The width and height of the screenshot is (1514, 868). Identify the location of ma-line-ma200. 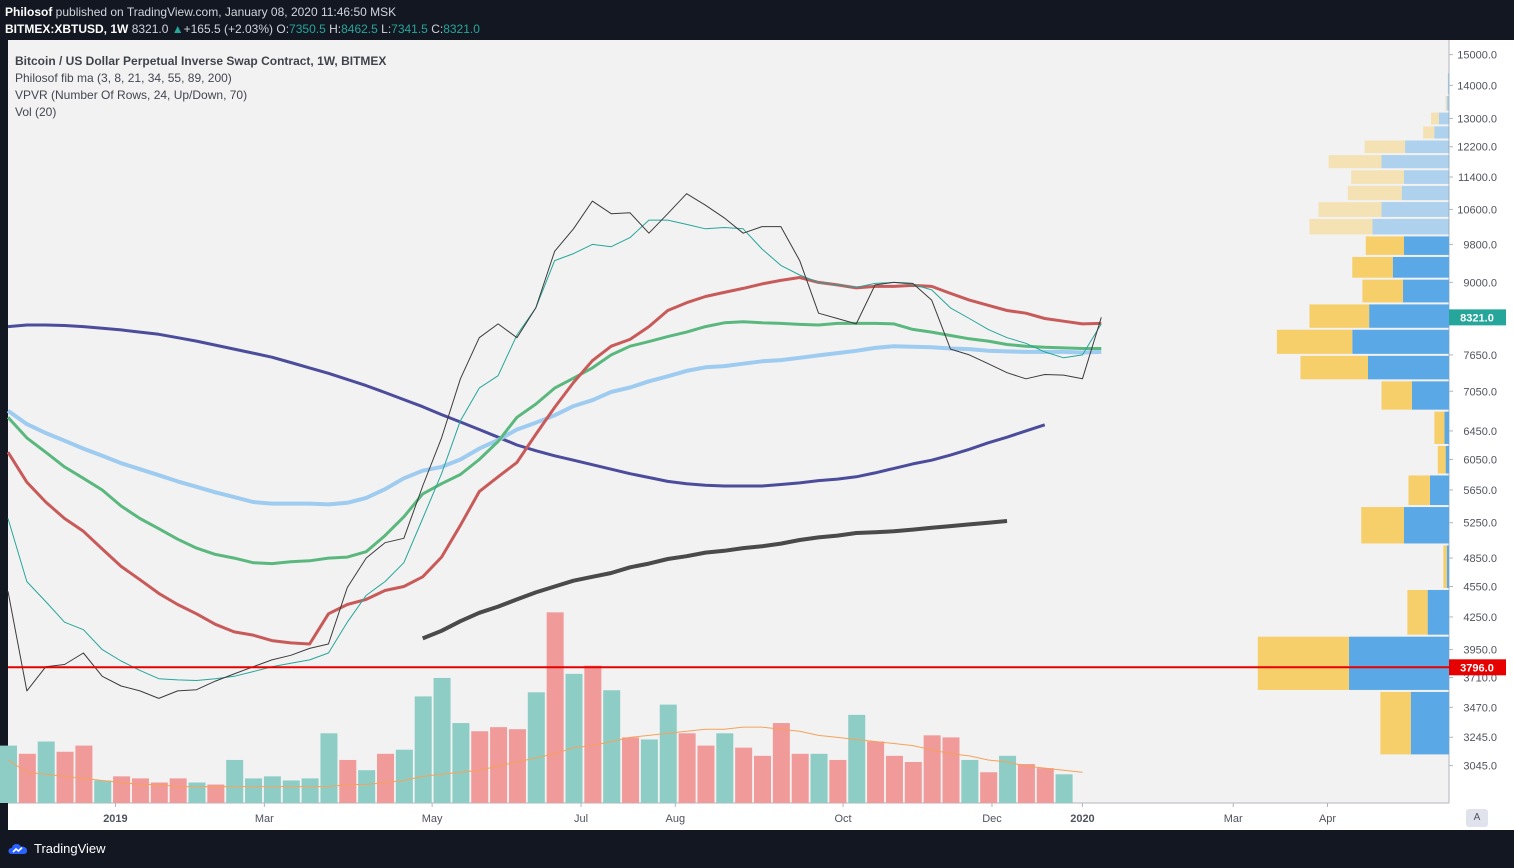
(714, 580).